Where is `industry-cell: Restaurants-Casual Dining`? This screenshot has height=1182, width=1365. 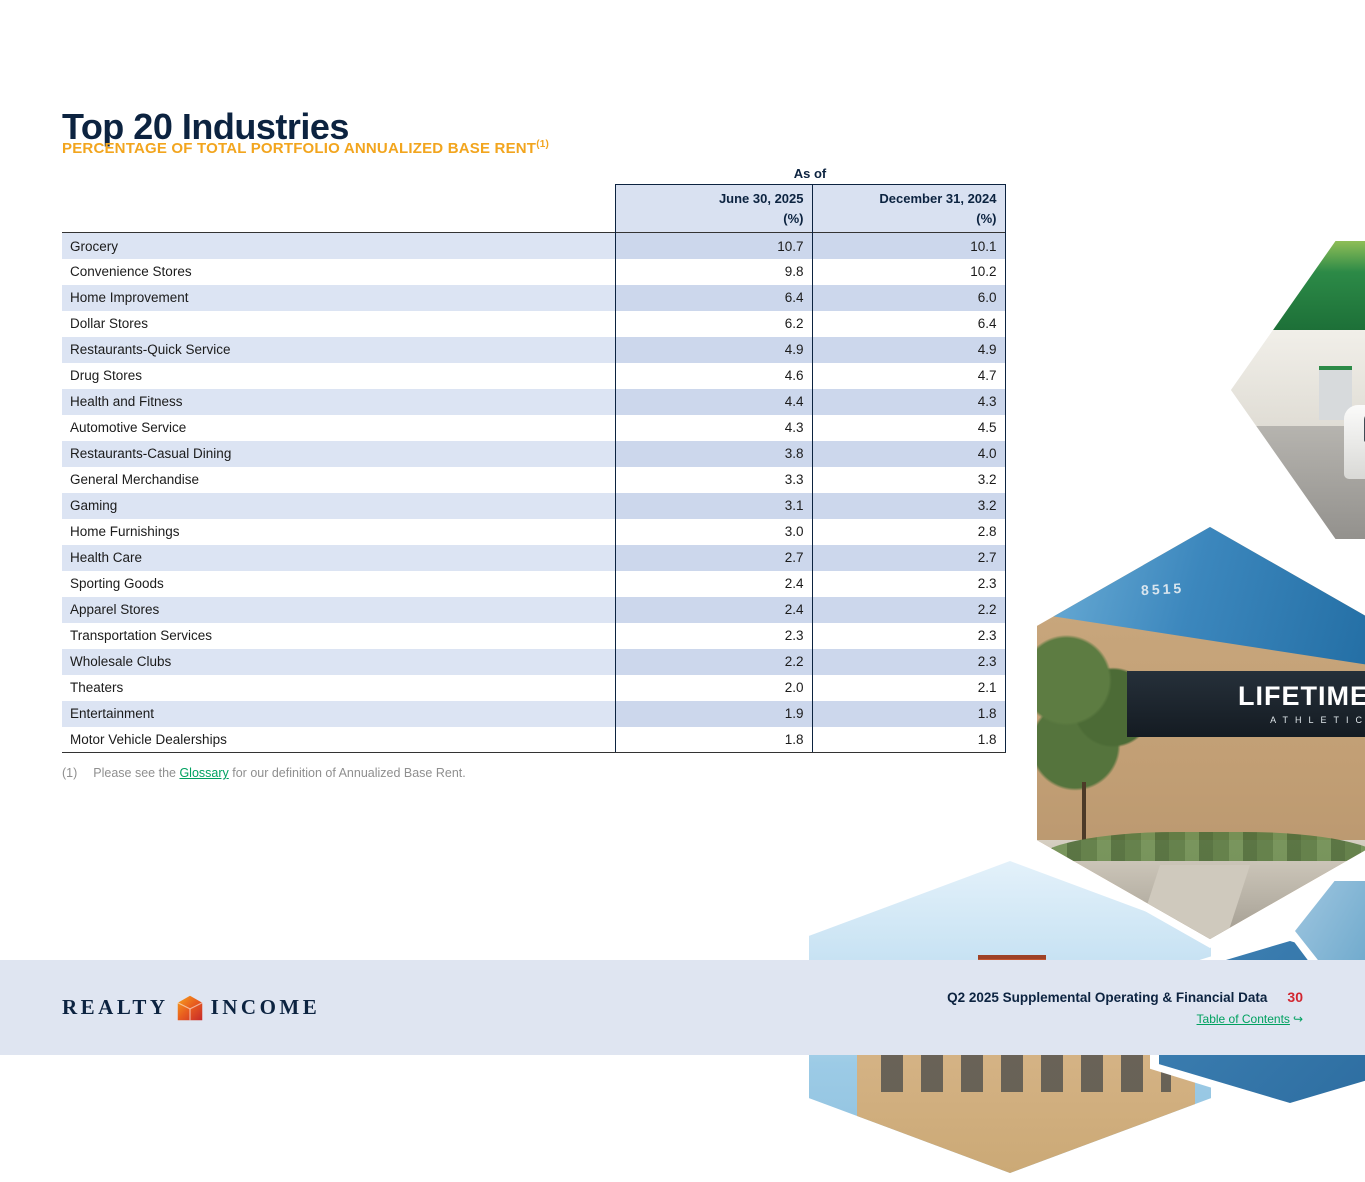
industry-cell: Restaurants-Casual Dining is located at coordinates (338, 453).